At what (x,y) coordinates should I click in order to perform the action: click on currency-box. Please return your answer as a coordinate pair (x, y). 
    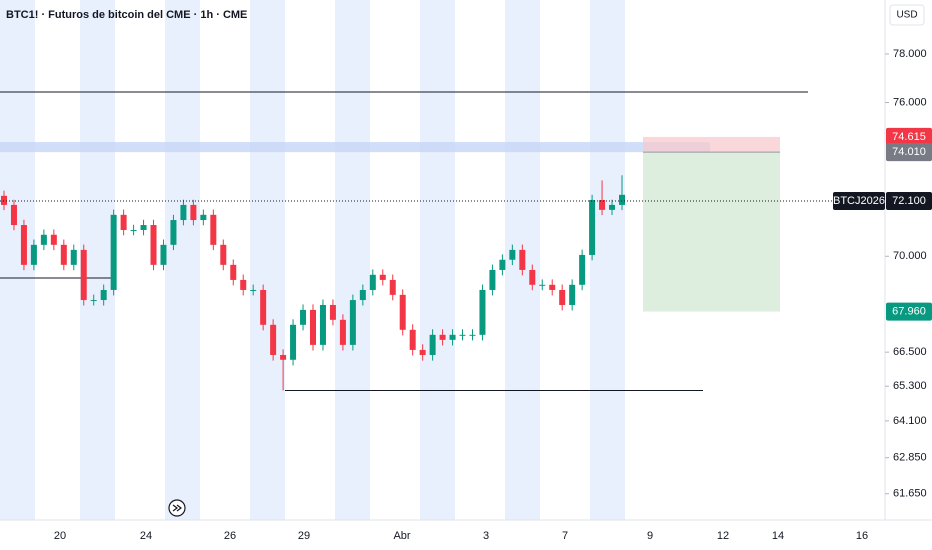
    Looking at the image, I should click on (907, 15).